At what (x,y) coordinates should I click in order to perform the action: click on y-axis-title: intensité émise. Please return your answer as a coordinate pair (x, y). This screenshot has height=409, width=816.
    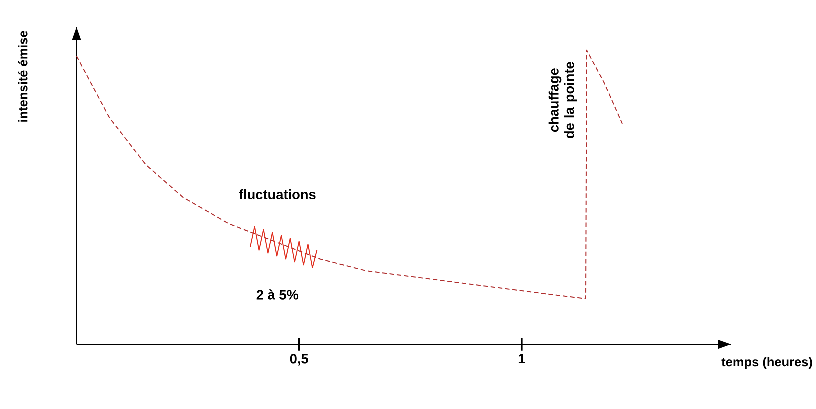
    Looking at the image, I should click on (23, 76).